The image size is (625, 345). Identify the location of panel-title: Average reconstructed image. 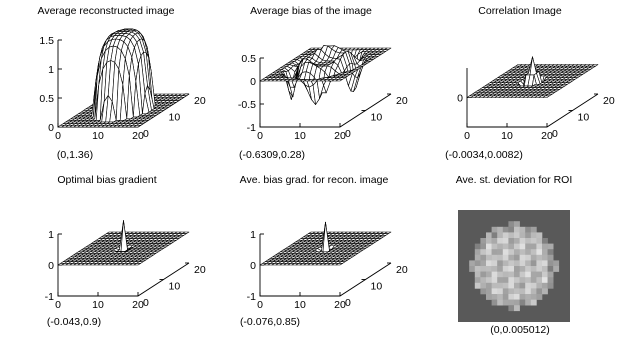
(106, 11).